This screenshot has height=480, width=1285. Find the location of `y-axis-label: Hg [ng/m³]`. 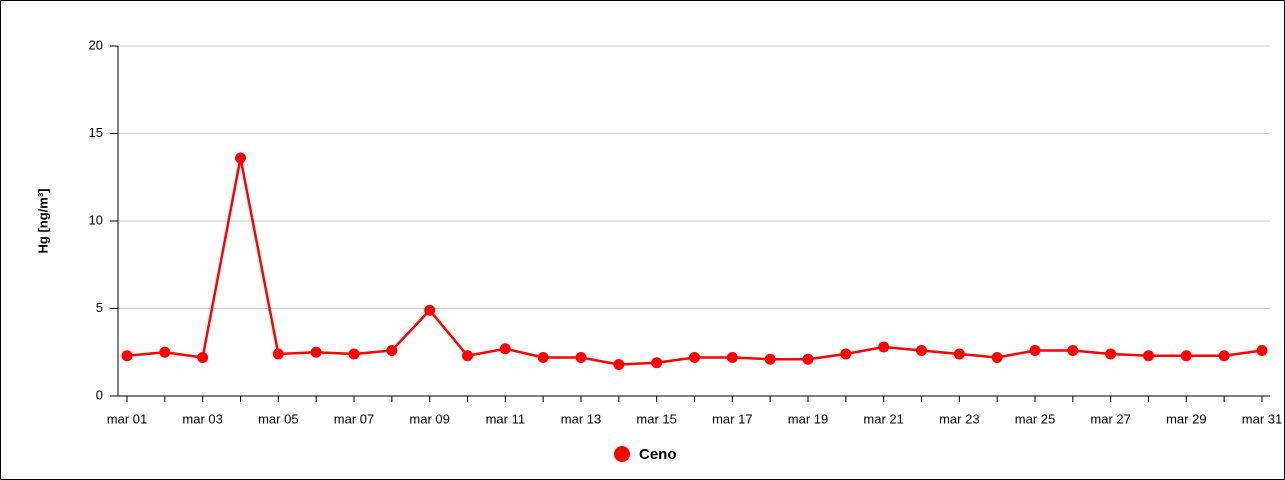

y-axis-label: Hg [ng/m³] is located at coordinates (42, 221).